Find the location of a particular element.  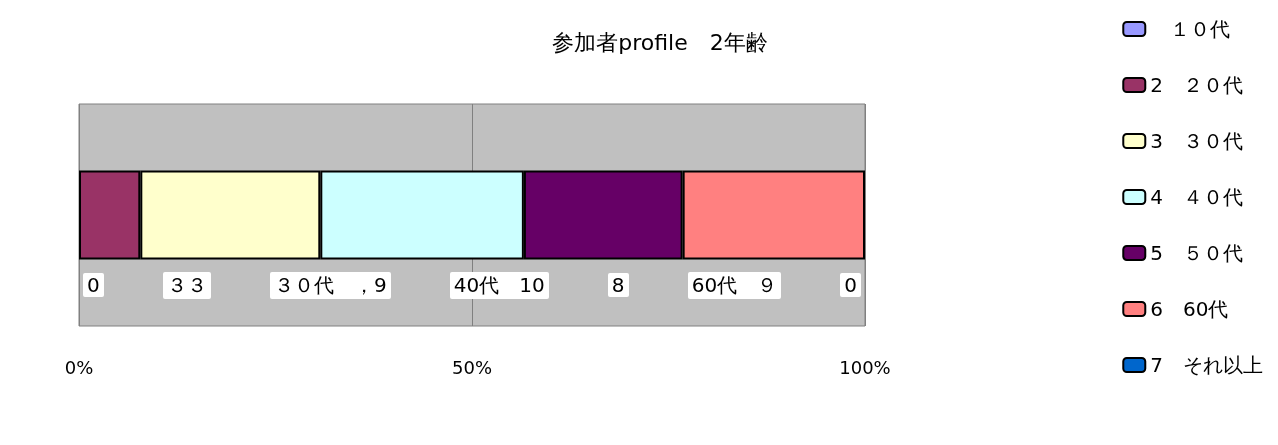

x-tick-label: 0% is located at coordinates (79, 367).